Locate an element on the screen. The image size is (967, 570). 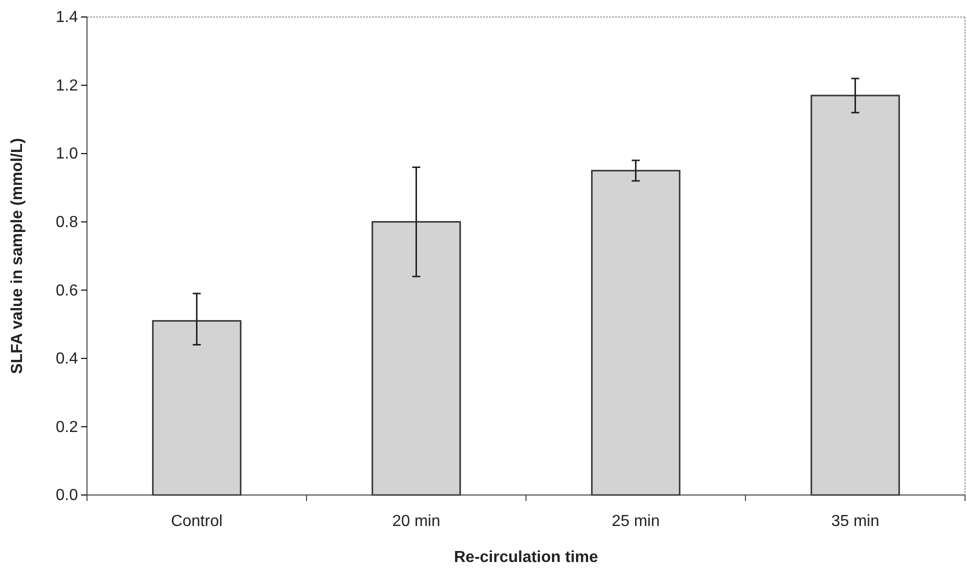
y-axis-title: SLFA value in sample (mmol/L) is located at coordinates (17, 256).